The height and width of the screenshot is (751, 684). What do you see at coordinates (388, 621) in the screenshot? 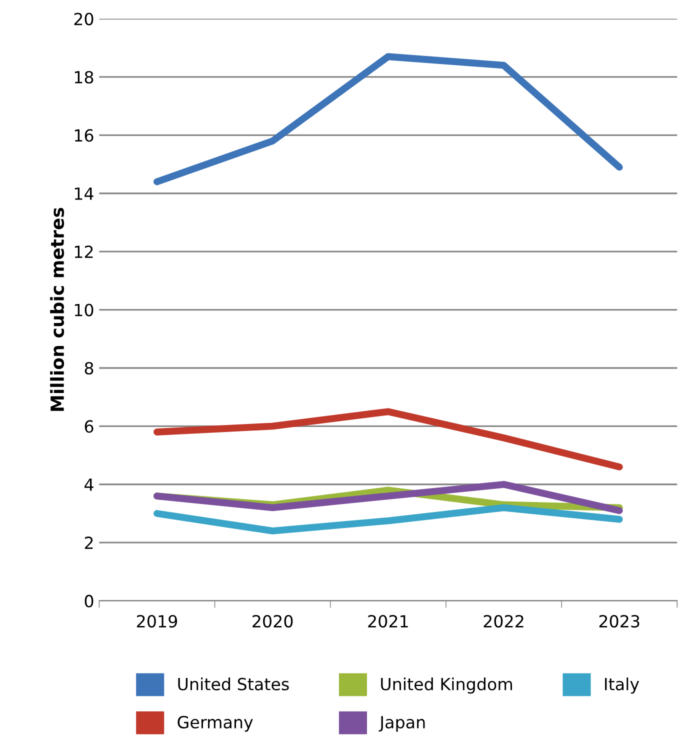
I see `x-tick-label: 2021` at bounding box center [388, 621].